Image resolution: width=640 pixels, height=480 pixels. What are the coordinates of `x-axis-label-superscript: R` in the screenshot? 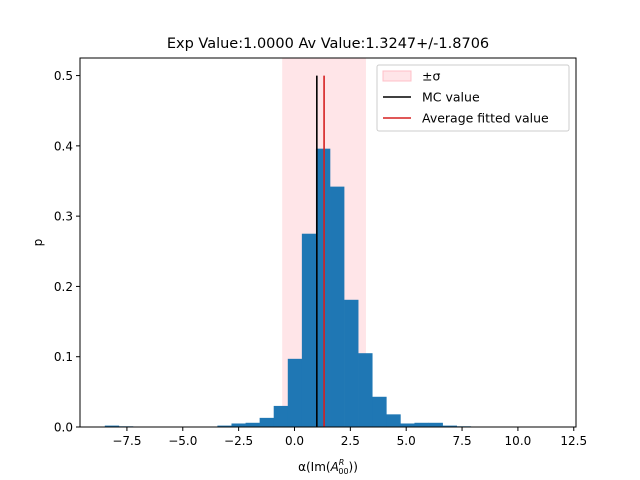 It's located at (342, 462).